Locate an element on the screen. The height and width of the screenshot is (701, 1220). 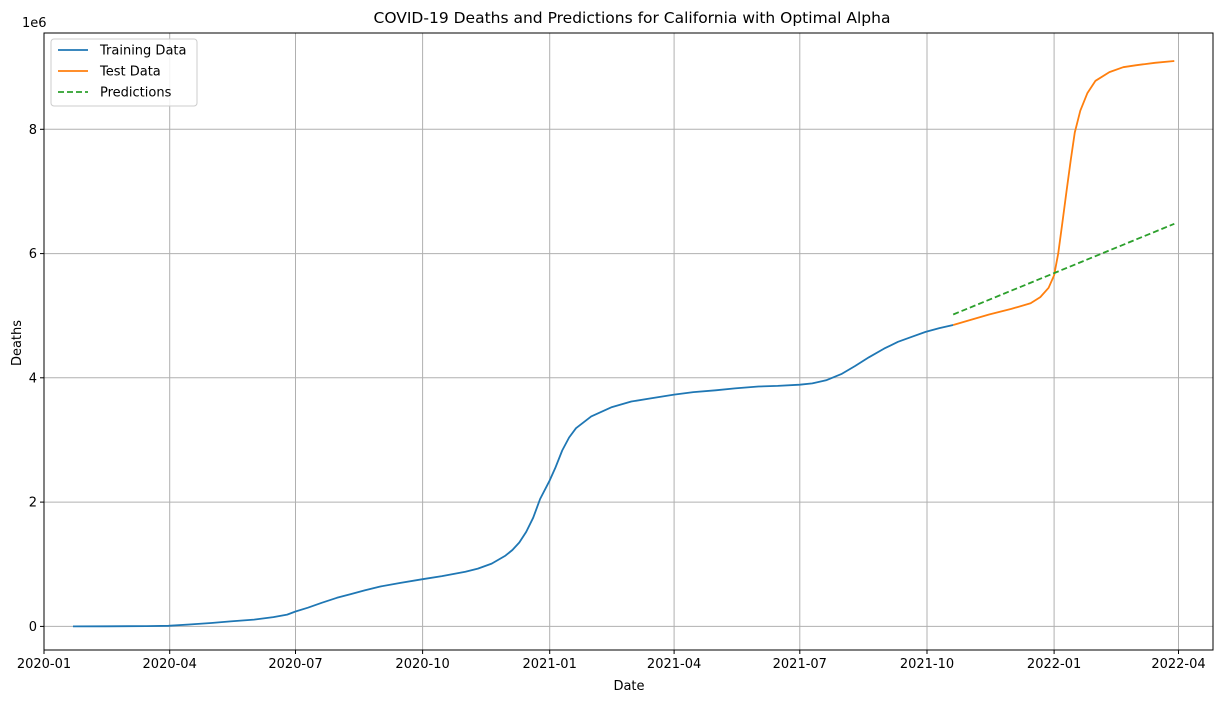
y-axis-label: Deaths is located at coordinates (17, 343).